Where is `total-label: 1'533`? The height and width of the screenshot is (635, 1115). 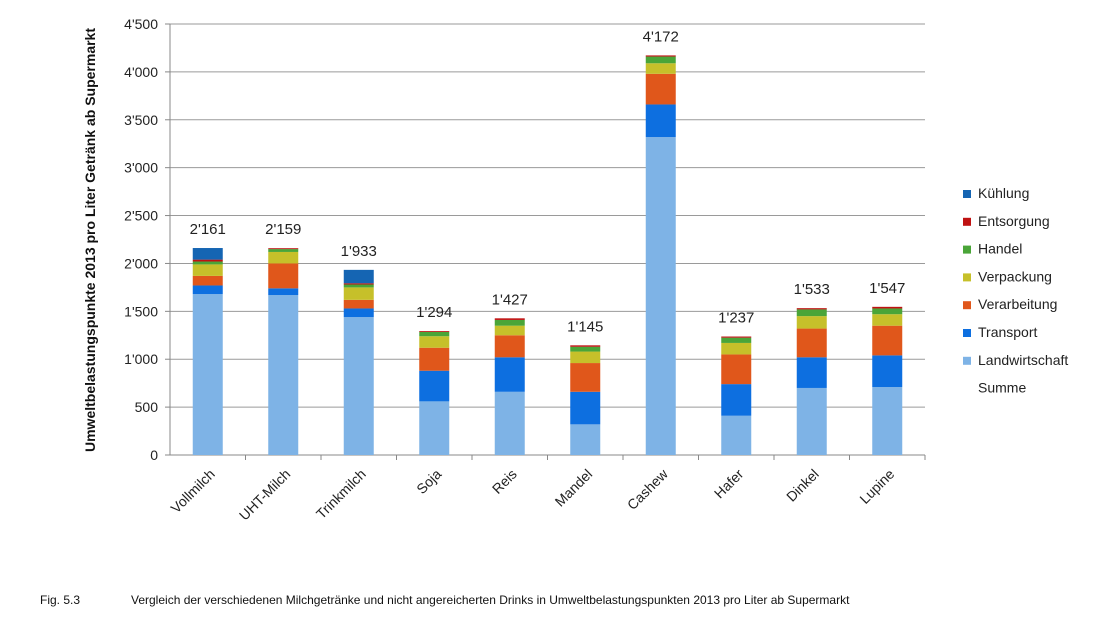 total-label: 1'533 is located at coordinates (812, 289).